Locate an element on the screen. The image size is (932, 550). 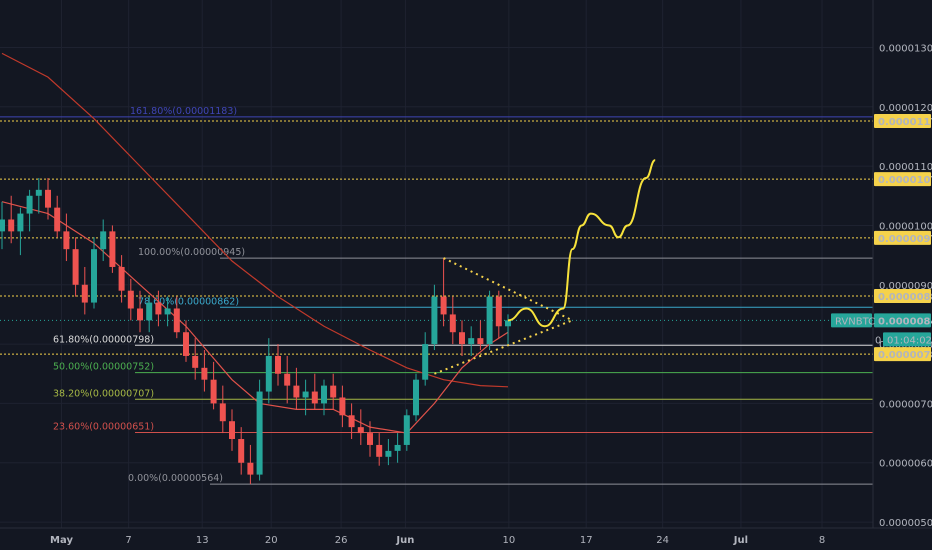
level-tag-2: 0.00000979 is located at coordinates (905, 239).